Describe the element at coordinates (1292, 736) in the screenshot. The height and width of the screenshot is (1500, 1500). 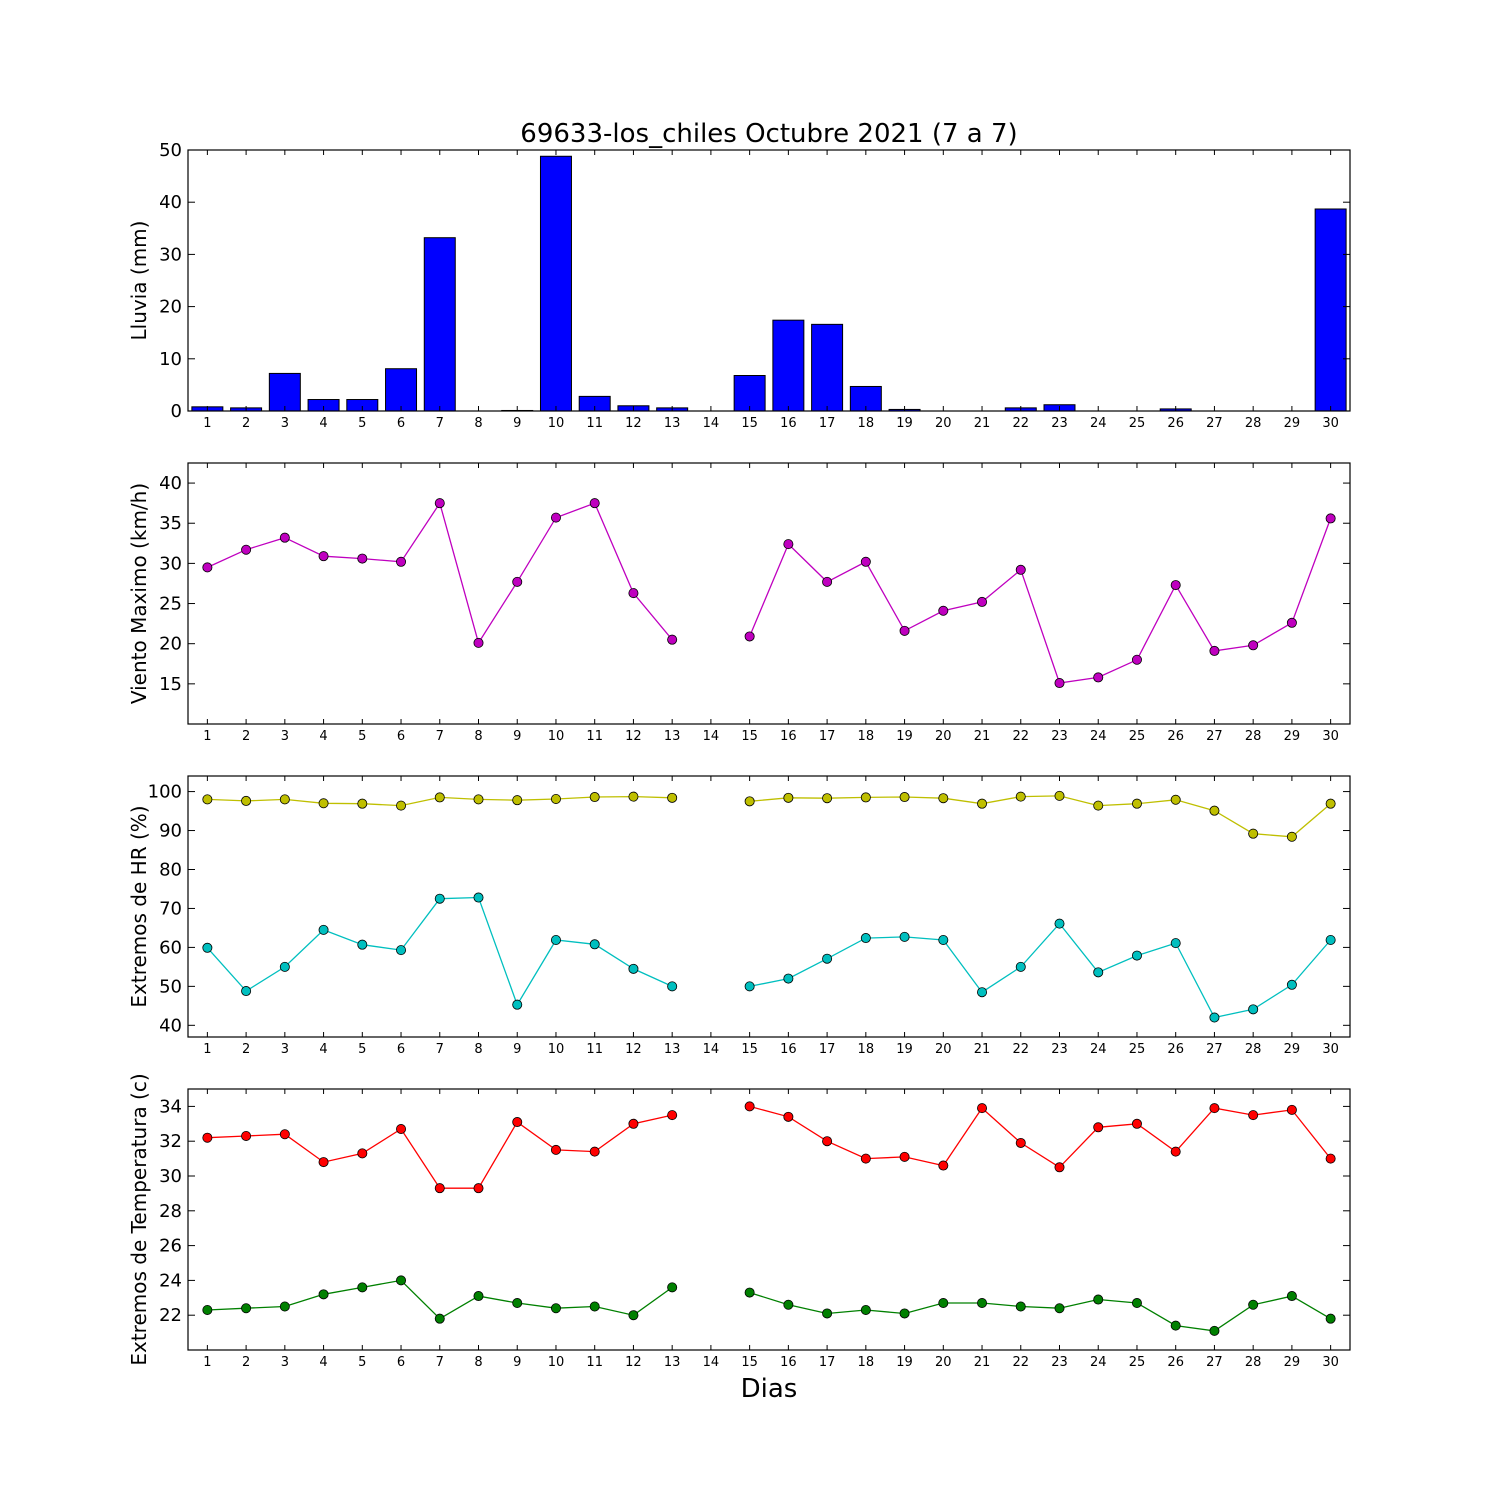
I see `x-tick-label: 29` at that location.